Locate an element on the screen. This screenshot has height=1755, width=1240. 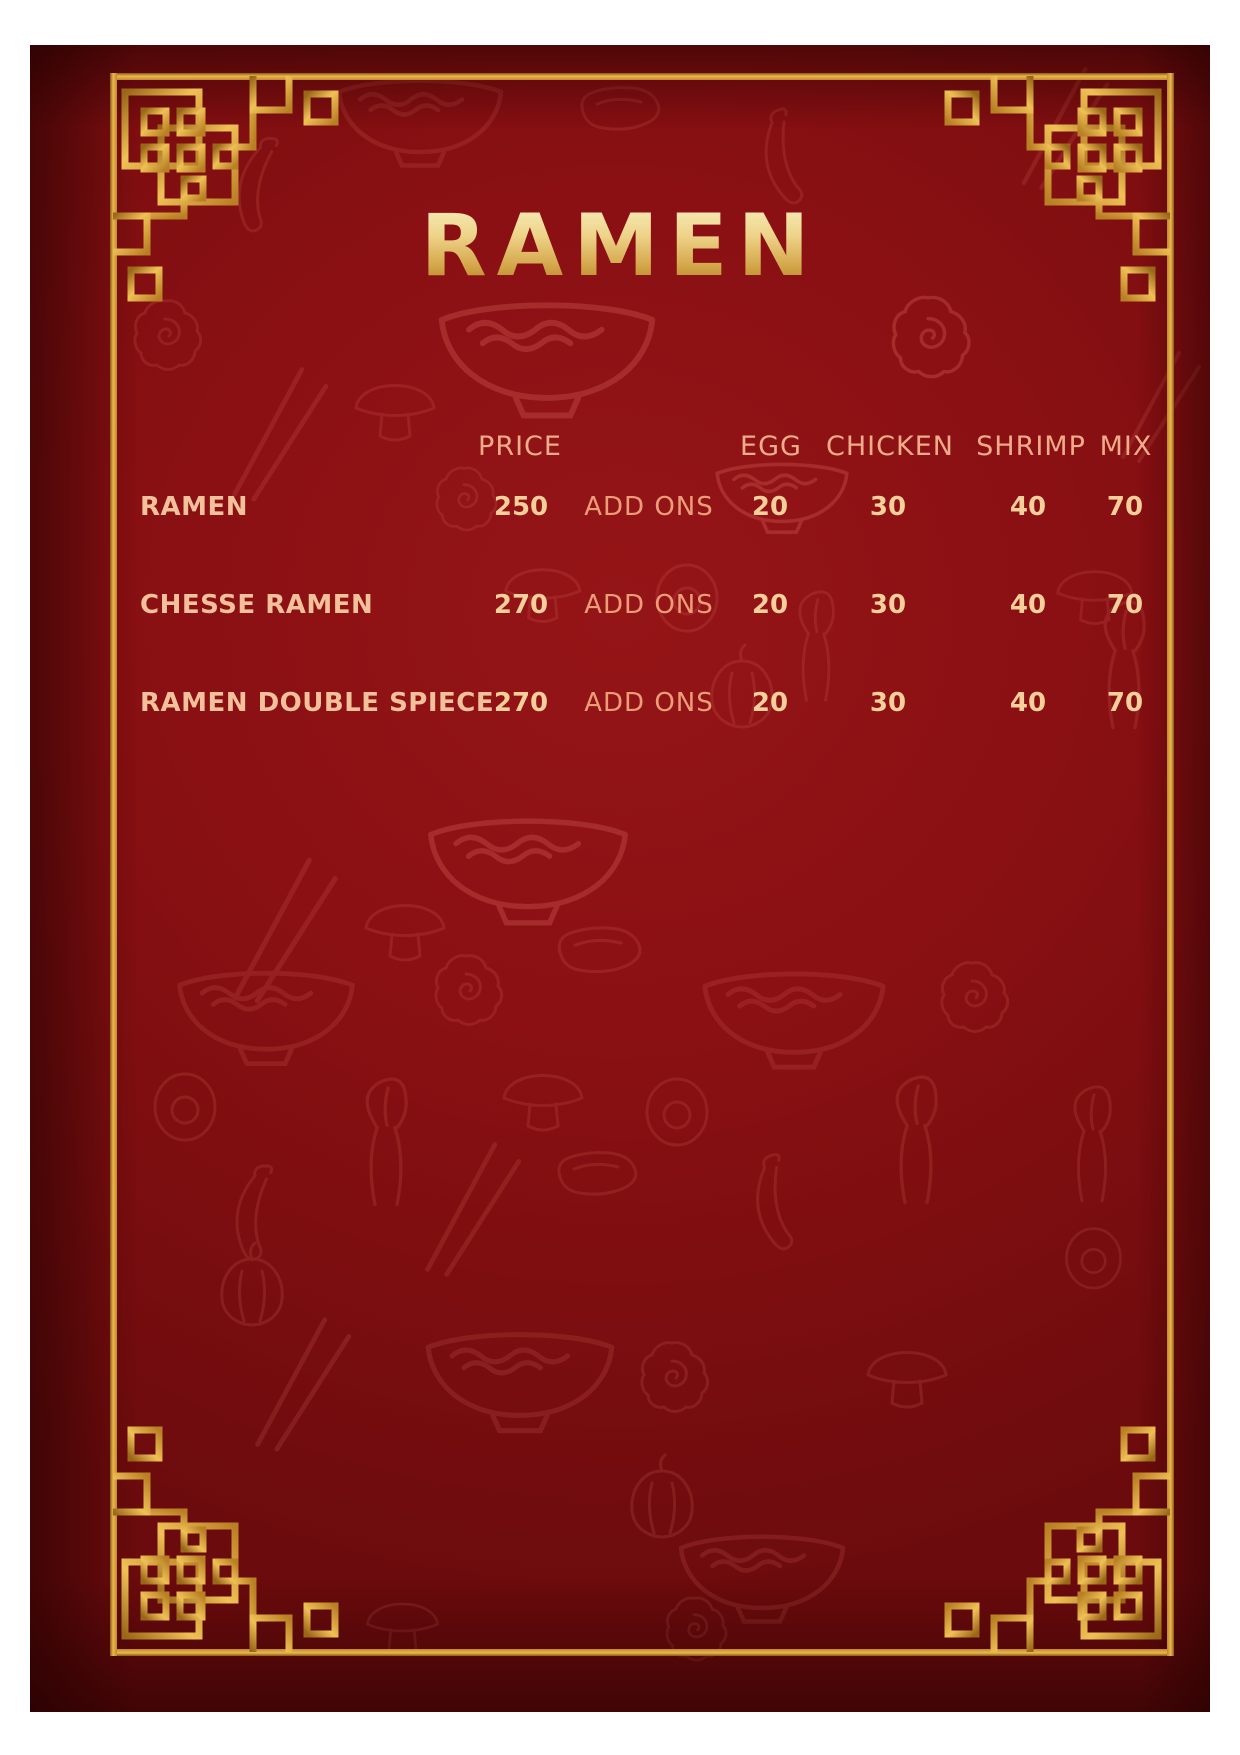
page-title: RAMEN is located at coordinates (620, 246).